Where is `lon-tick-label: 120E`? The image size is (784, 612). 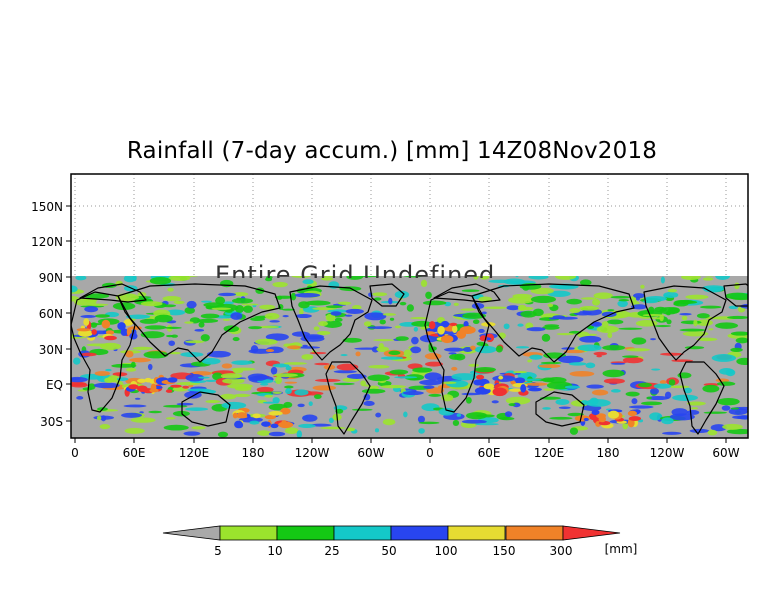
lon-tick-label: 120E is located at coordinates (194, 453).